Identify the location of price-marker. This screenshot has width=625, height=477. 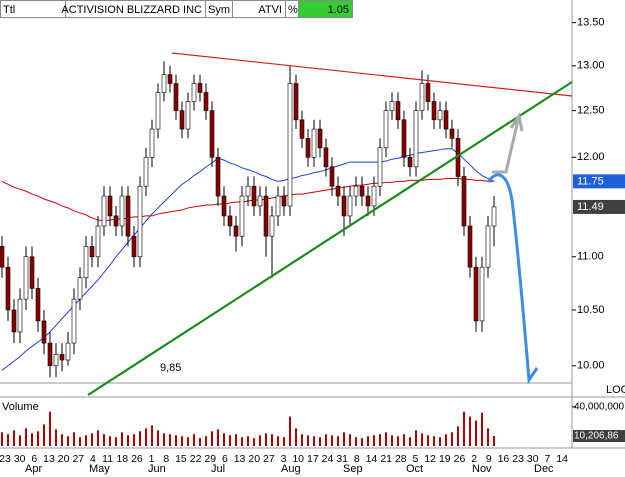
(599, 206).